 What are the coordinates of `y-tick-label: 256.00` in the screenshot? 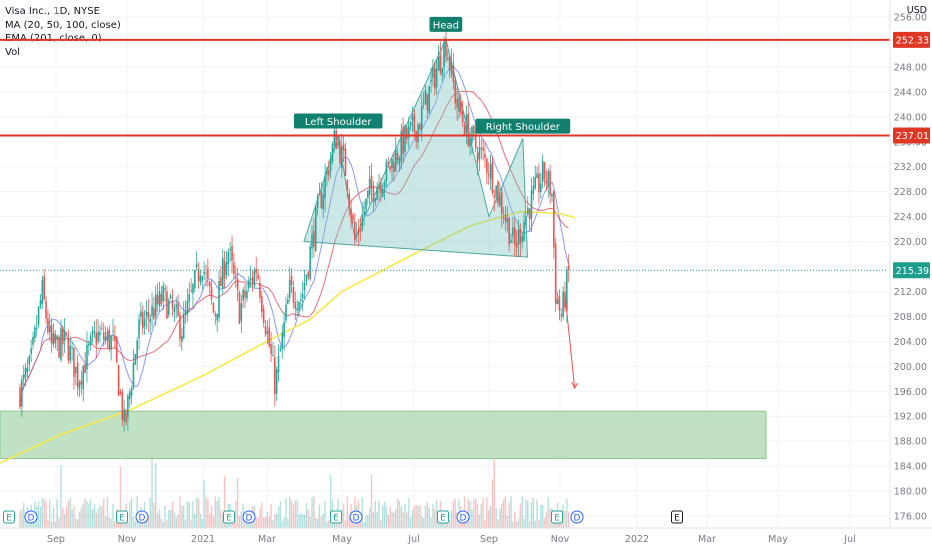 It's located at (910, 18).